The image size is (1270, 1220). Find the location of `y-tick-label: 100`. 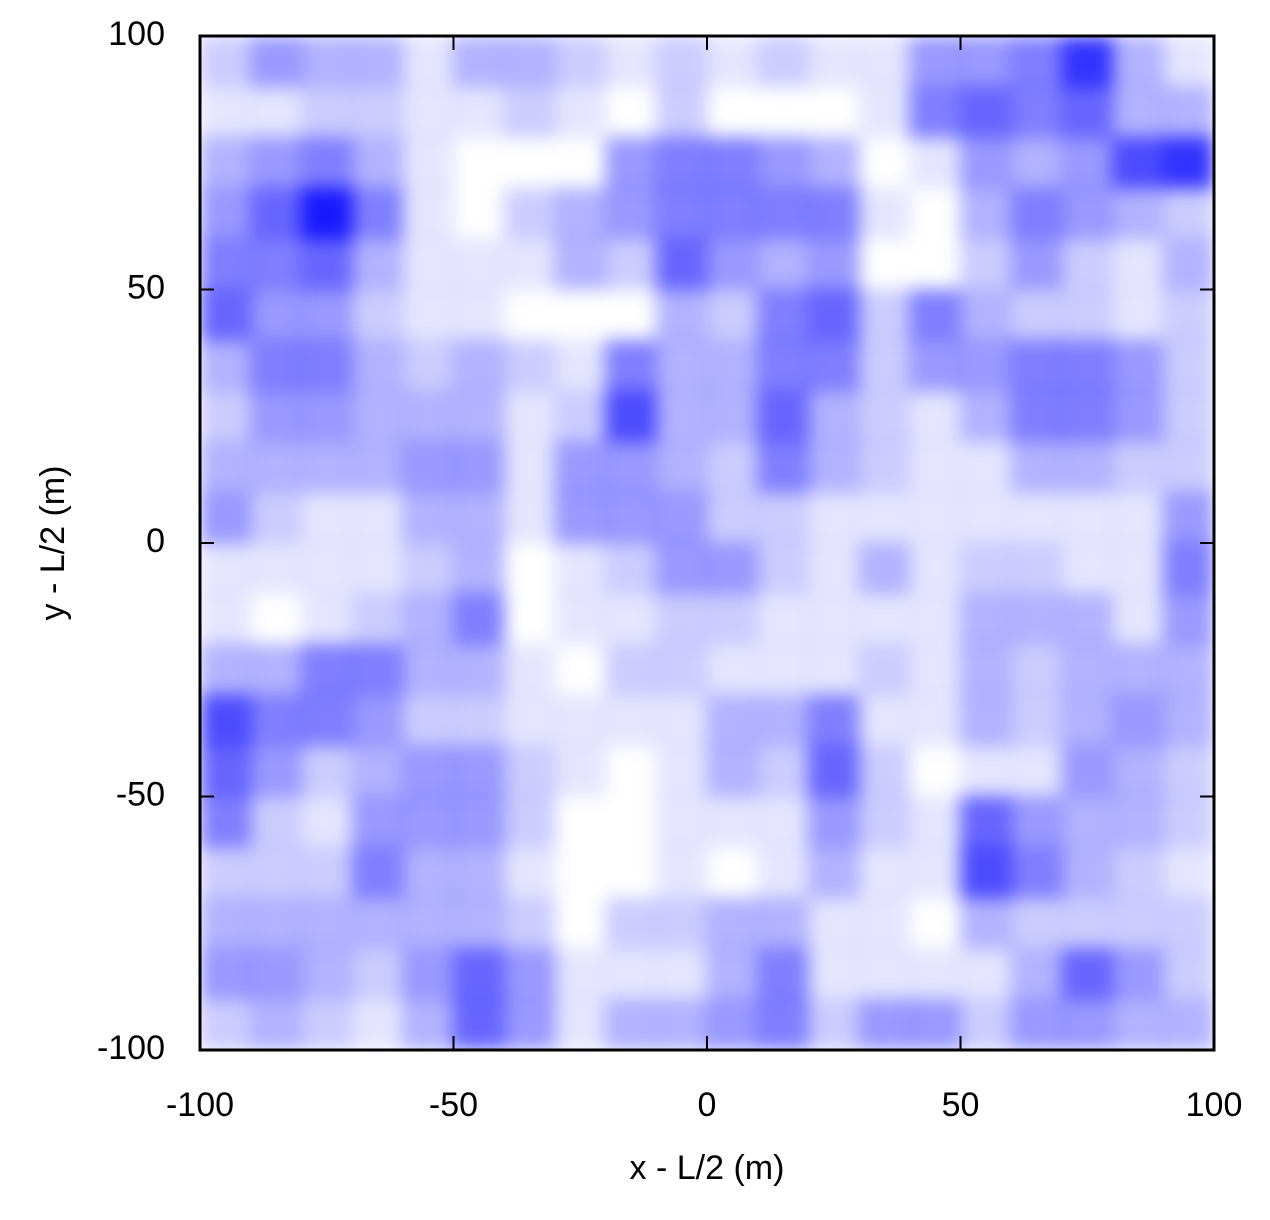

y-tick-label: 100 is located at coordinates (136, 34).